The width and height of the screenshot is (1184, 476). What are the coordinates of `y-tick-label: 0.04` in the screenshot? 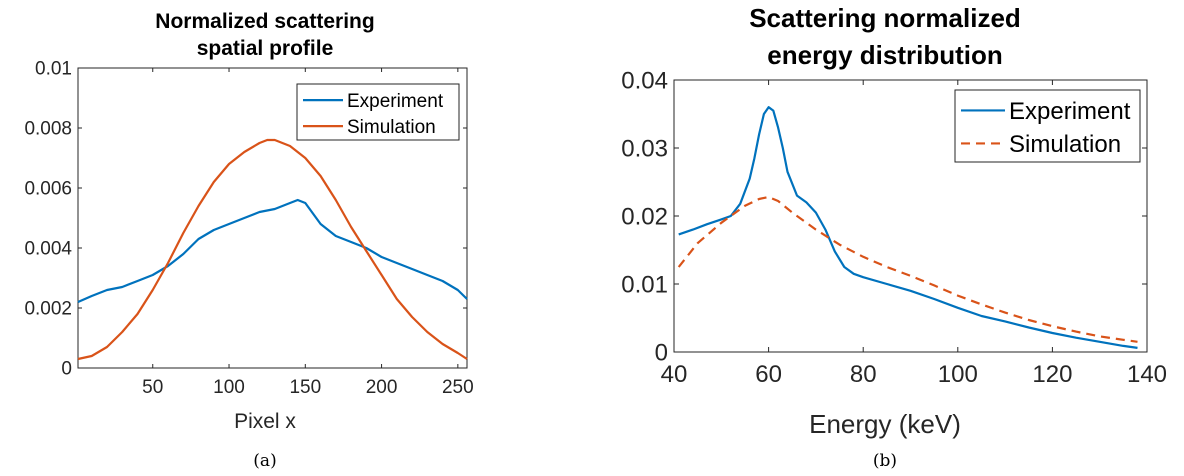 It's located at (644, 80).